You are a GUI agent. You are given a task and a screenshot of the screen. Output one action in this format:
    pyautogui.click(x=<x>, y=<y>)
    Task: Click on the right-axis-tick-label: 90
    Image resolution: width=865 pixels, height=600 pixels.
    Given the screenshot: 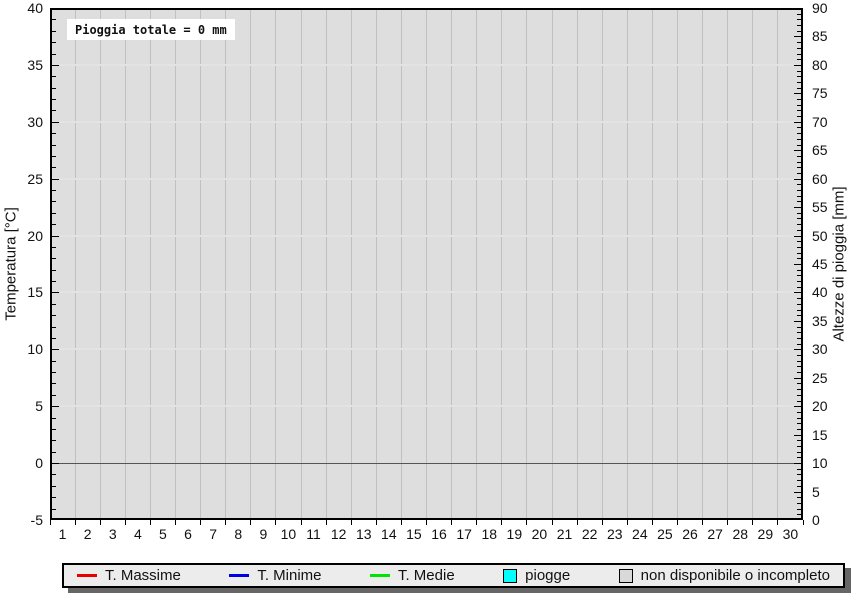 What is the action you would take?
    pyautogui.click(x=820, y=8)
    